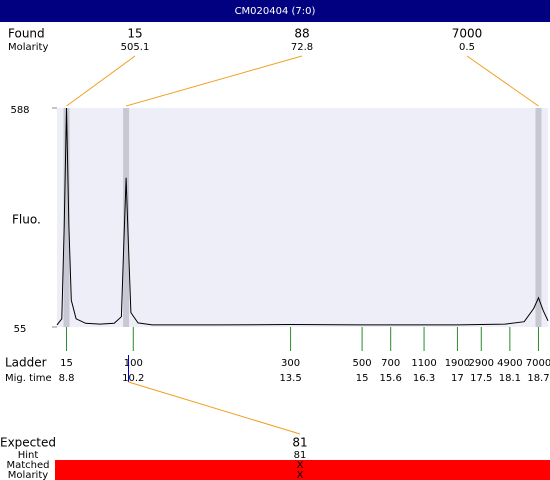 This screenshot has width=550, height=480. Describe the element at coordinates (290, 378) in the screenshot. I see `ladder-time: 13.5` at that location.